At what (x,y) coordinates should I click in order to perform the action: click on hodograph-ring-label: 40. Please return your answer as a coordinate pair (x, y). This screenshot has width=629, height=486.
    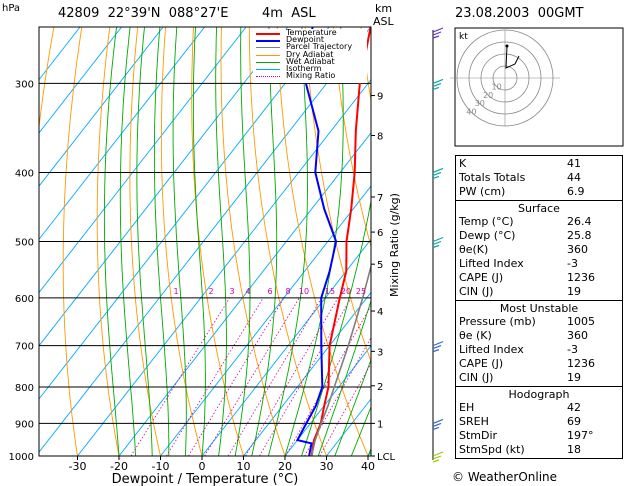
    Looking at the image, I should click on (471, 112).